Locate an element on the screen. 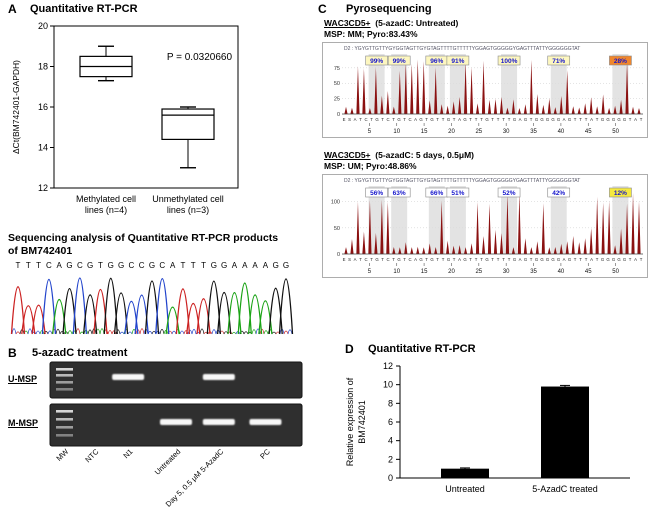 The height and width of the screenshot is (513, 650). pyro2-sample: WAC3CD5+ is located at coordinates (347, 155).